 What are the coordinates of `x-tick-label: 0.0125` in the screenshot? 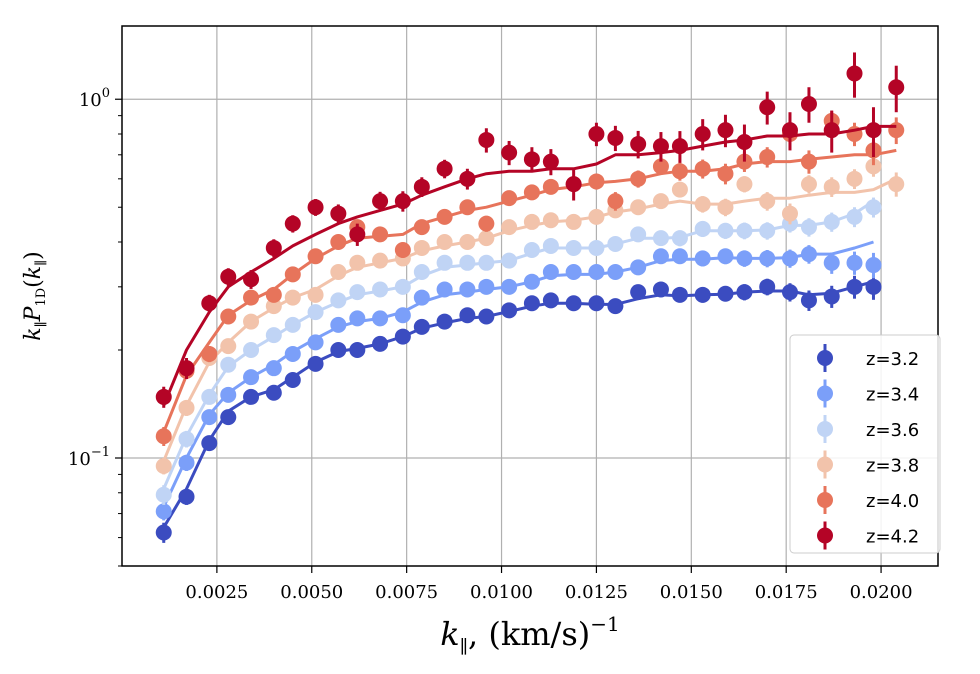 It's located at (596, 592).